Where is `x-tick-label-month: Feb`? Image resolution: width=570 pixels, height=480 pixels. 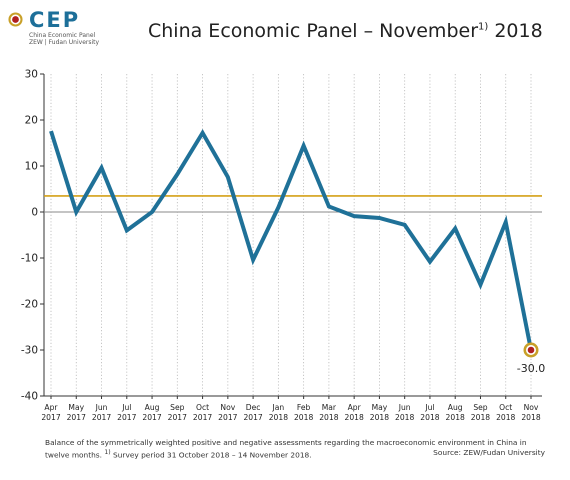 x-tick-label-month: Feb is located at coordinates (304, 407).